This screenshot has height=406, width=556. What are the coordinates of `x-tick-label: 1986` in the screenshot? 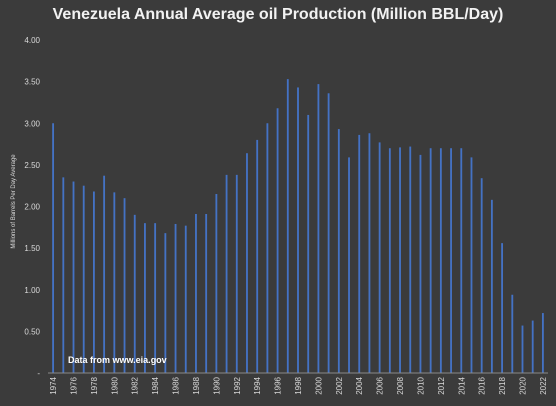 It's located at (176, 385).